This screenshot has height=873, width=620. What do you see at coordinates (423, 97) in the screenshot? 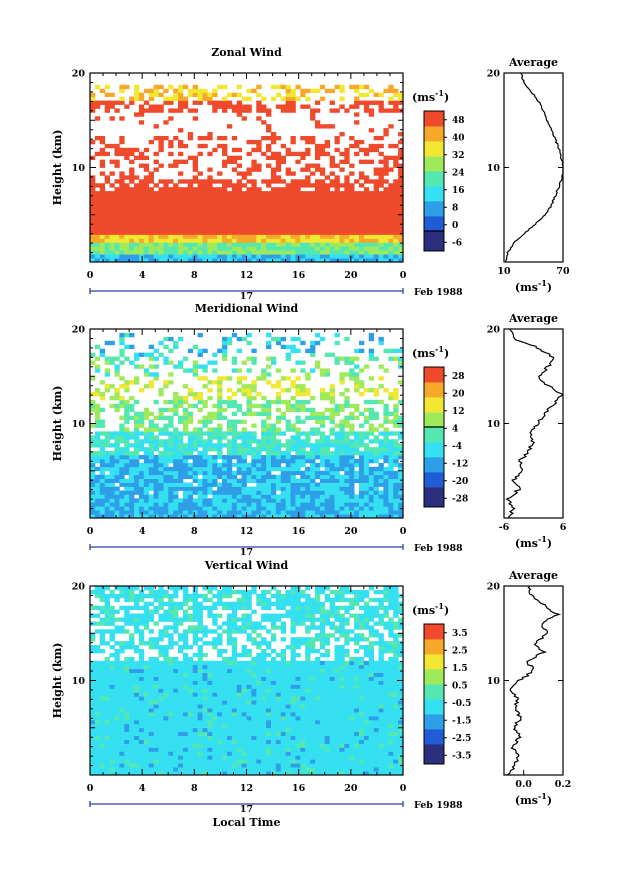
I see `colorbar-unit-base: (ms` at bounding box center [423, 97].